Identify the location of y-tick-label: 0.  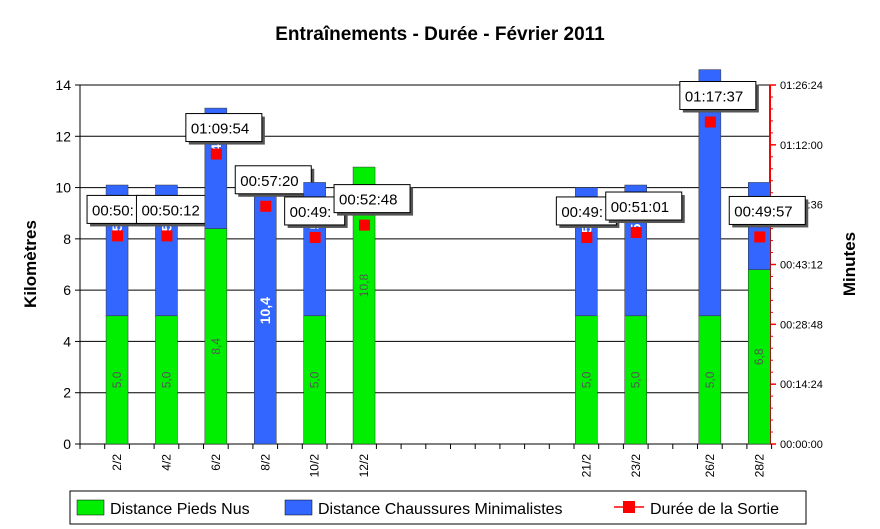
(67, 444).